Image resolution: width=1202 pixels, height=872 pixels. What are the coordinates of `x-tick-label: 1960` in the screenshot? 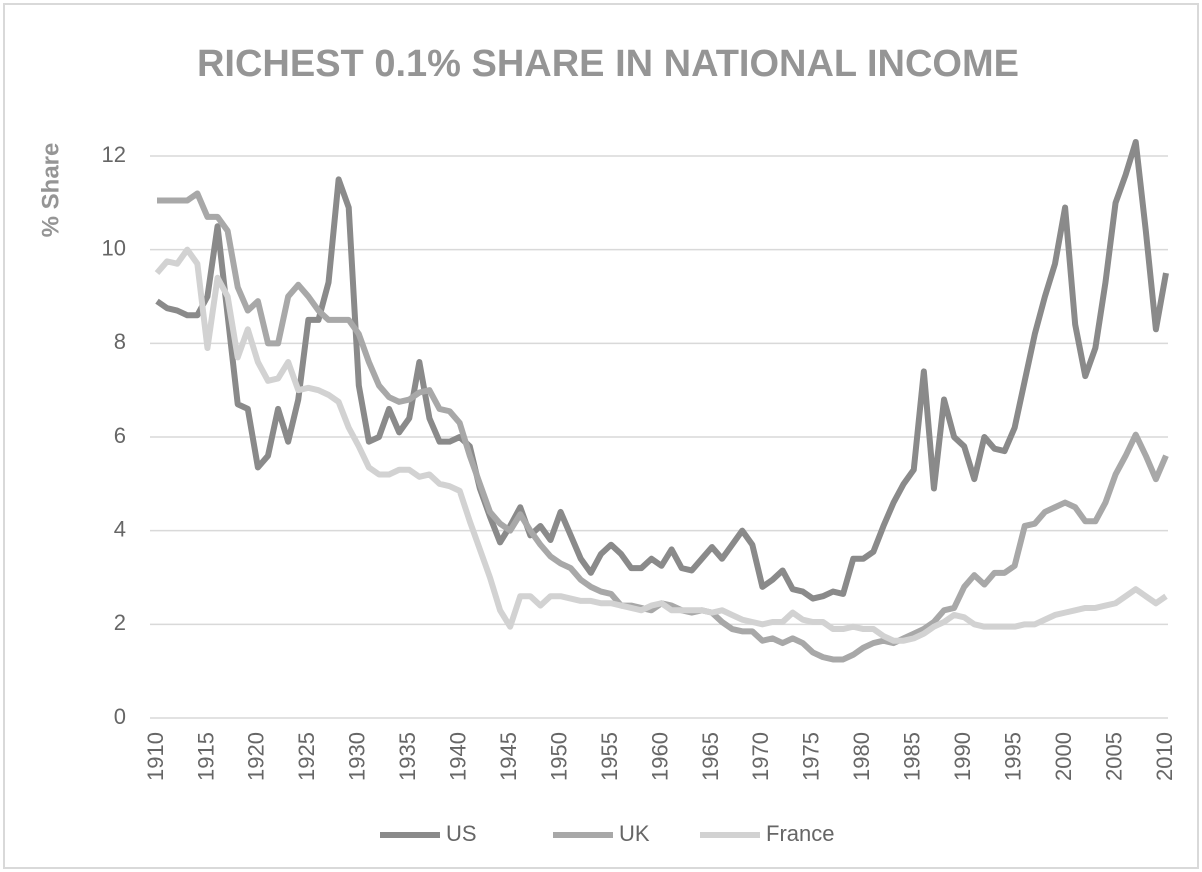 It's located at (659, 756).